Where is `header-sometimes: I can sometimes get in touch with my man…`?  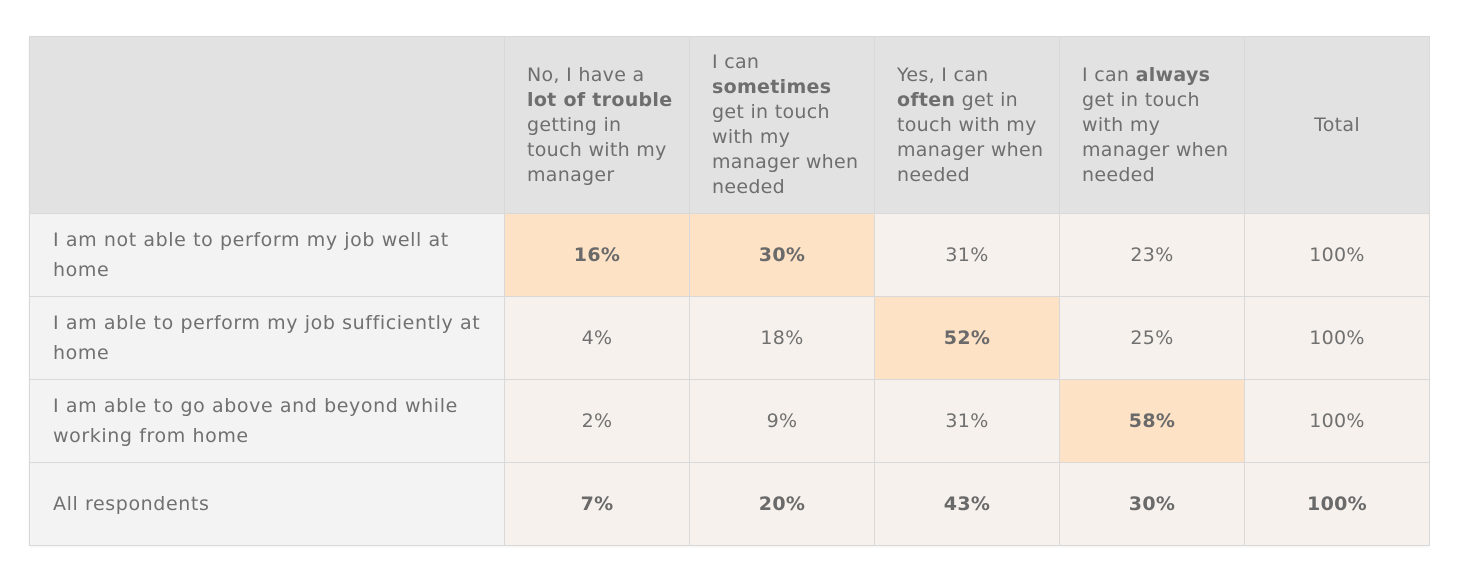 header-sometimes: I can sometimes get in touch with my man… is located at coordinates (782, 125).